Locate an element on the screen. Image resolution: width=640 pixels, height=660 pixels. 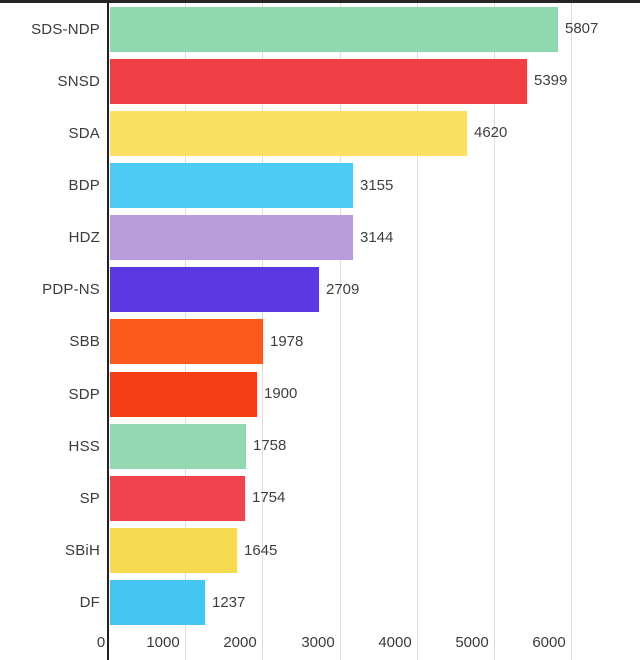
bar-sbih is located at coordinates (173, 551).